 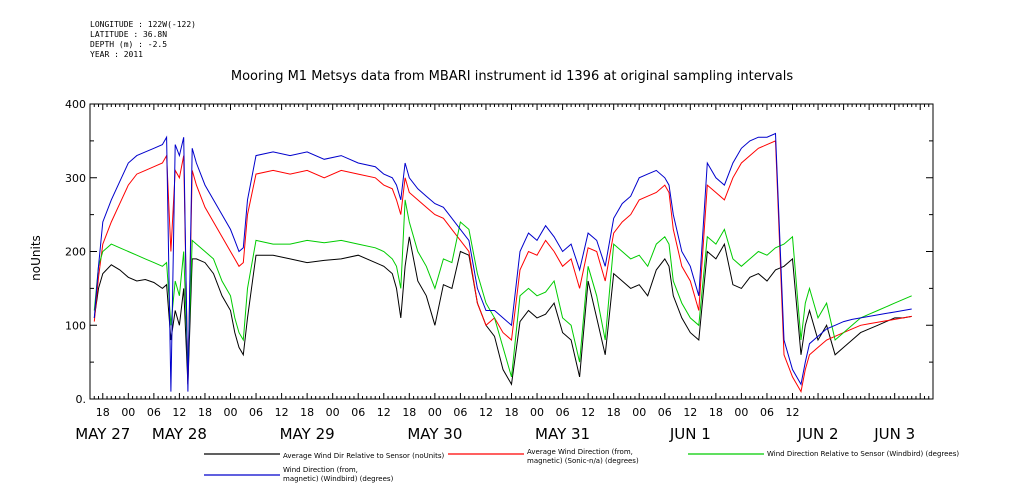 What do you see at coordinates (102, 434) in the screenshot?
I see `x-date-label: MAY 27` at bounding box center [102, 434].